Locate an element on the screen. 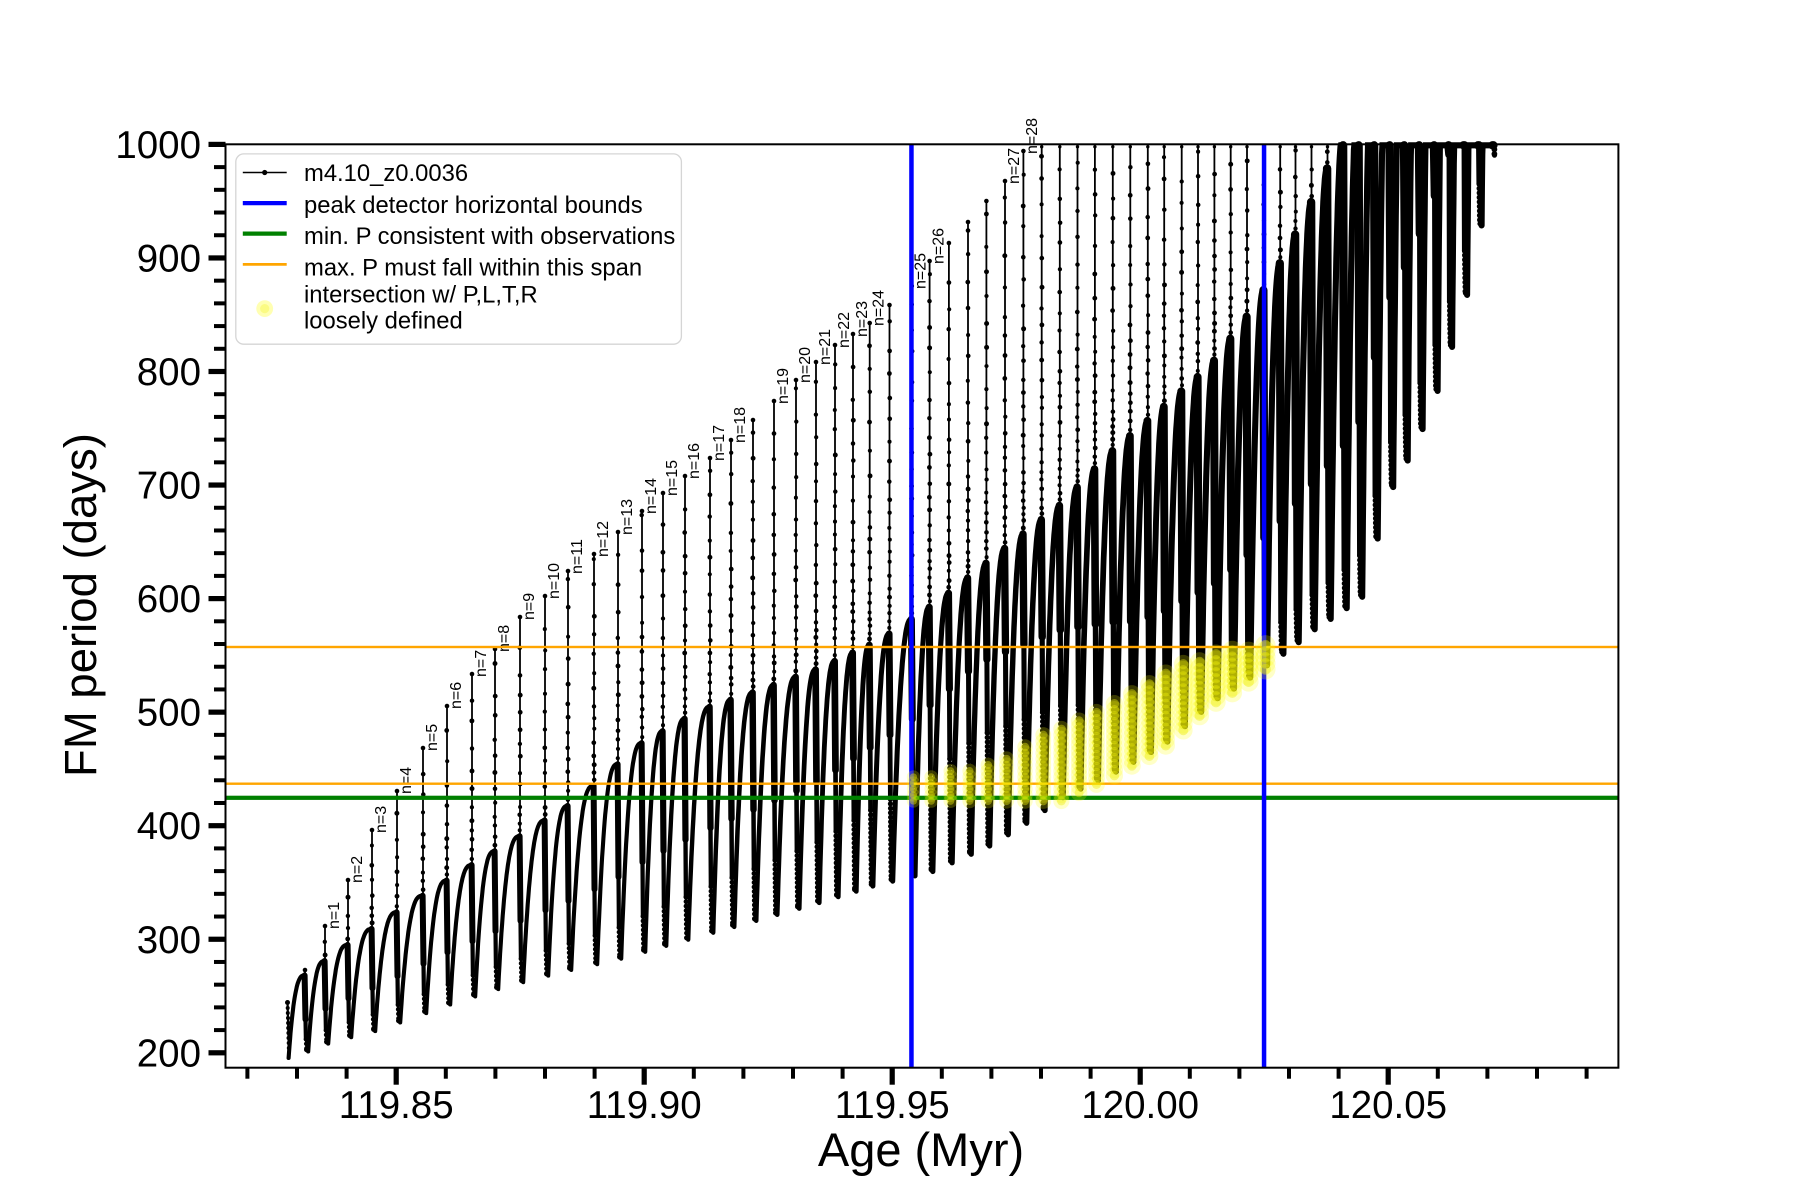  svg-text: m4.10_z0.0036 is located at coordinates (386, 173).